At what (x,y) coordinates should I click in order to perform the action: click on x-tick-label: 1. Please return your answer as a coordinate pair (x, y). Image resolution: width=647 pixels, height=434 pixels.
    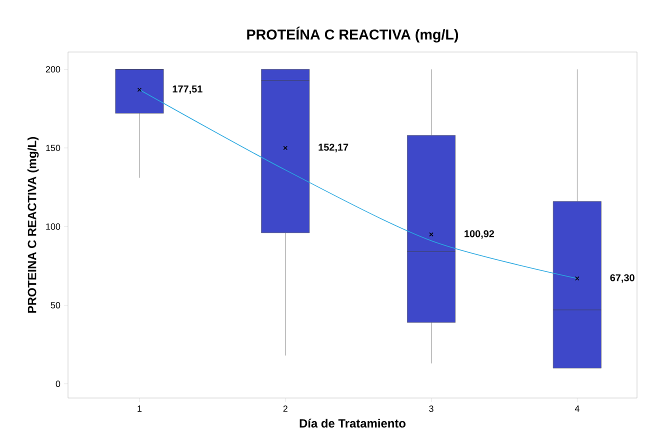
    Looking at the image, I should click on (140, 409).